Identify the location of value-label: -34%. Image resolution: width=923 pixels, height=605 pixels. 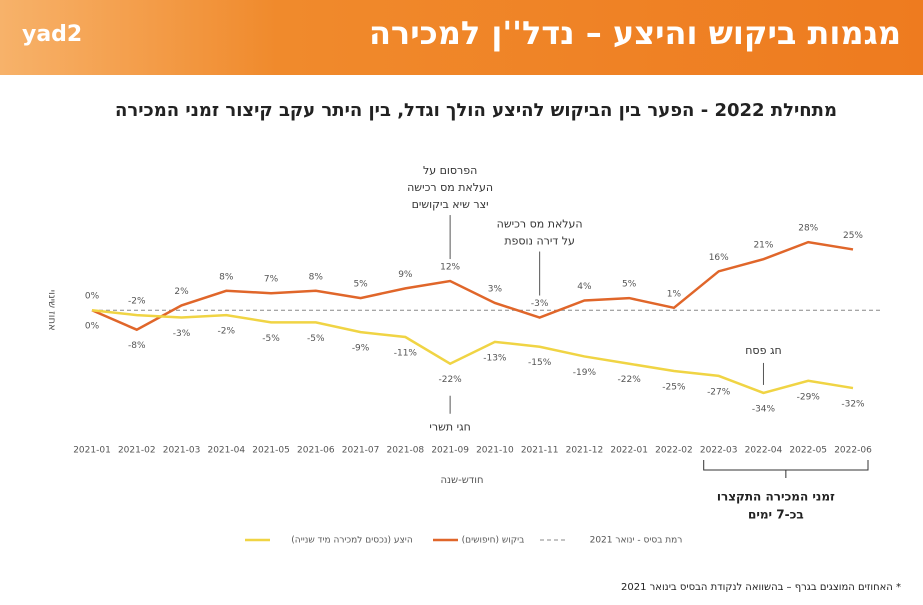
(764, 409).